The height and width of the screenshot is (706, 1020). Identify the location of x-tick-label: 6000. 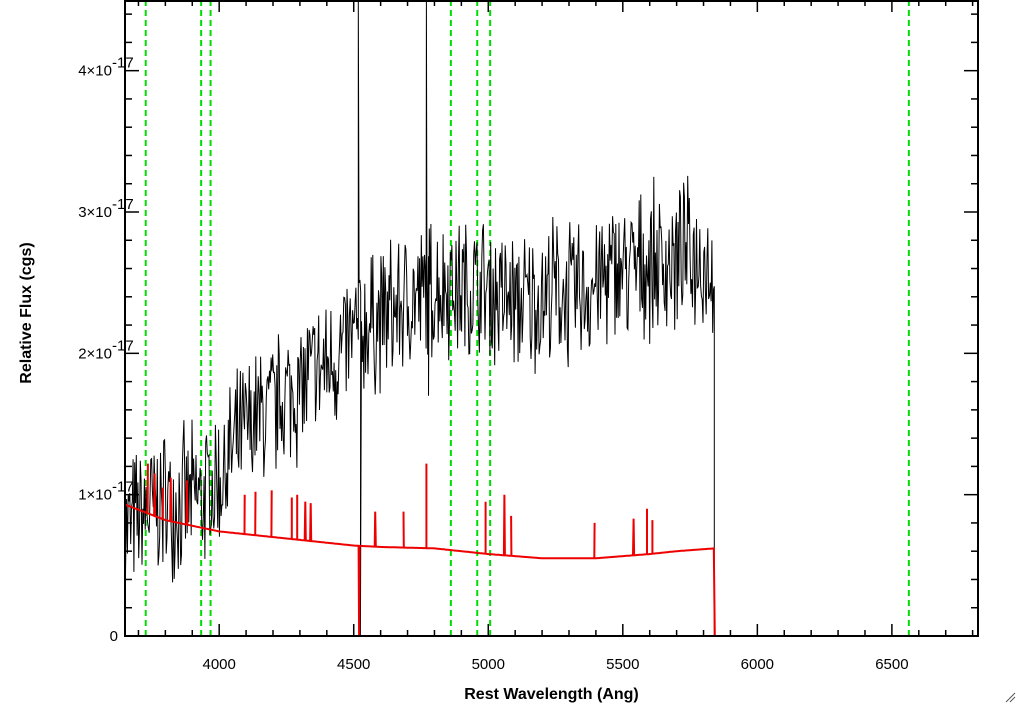
(757, 664).